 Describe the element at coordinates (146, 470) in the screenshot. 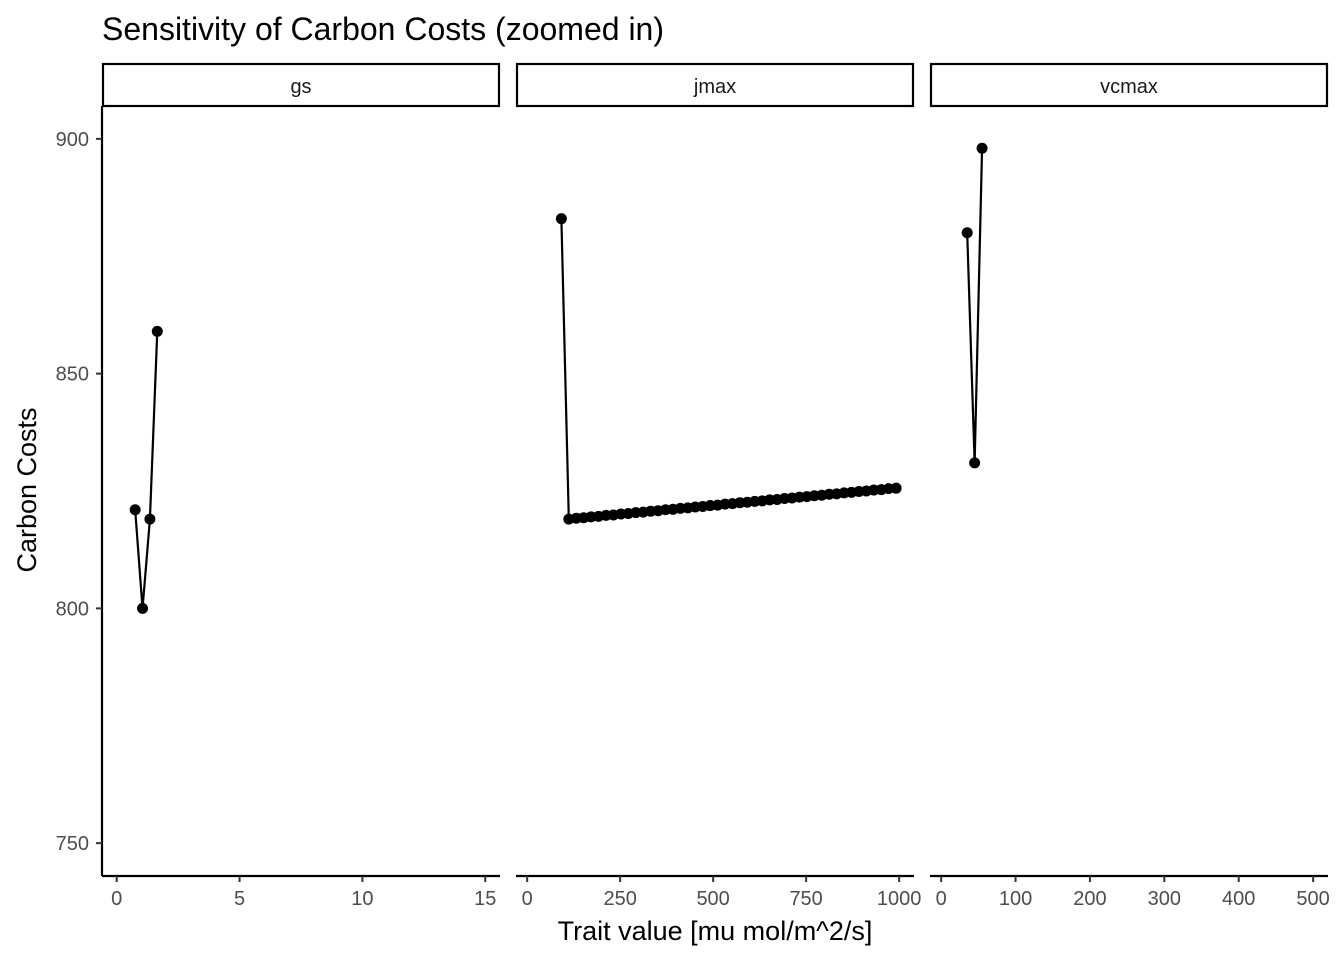

I see `series-line-gs` at that location.